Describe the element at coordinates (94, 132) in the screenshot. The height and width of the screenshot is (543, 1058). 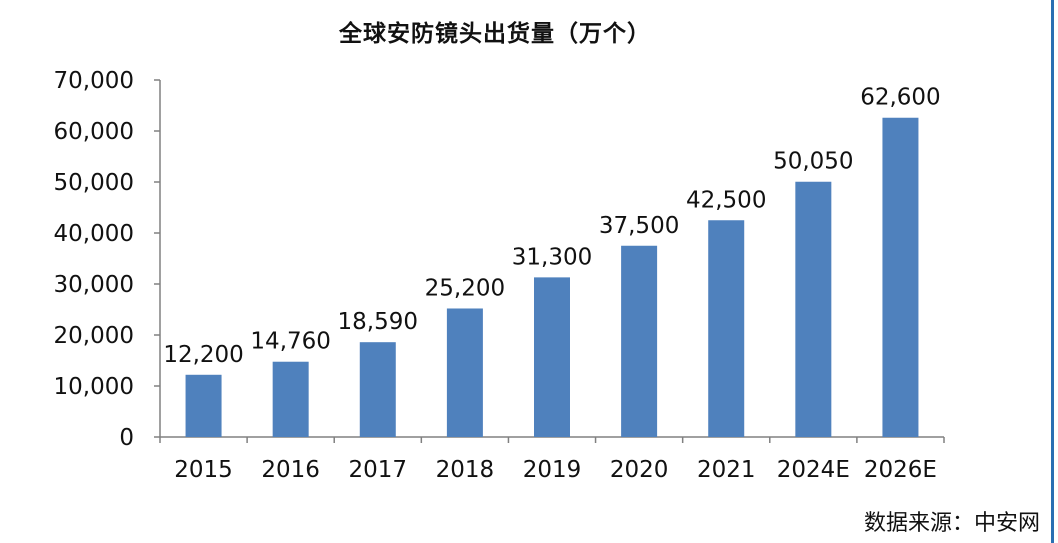
I see `y-tick-label: 60,000` at that location.